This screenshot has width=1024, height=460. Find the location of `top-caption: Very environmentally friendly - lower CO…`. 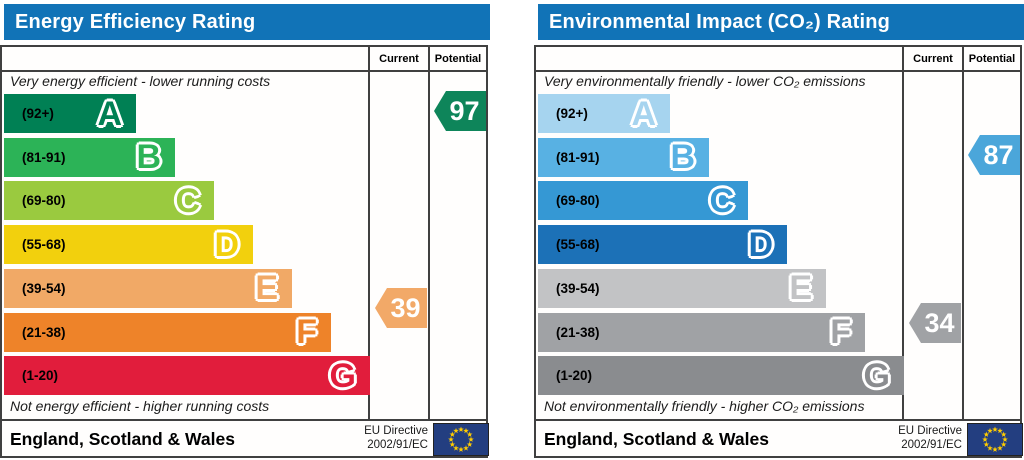

top-caption: Very environmentally friendly - lower CO… is located at coordinates (705, 81).